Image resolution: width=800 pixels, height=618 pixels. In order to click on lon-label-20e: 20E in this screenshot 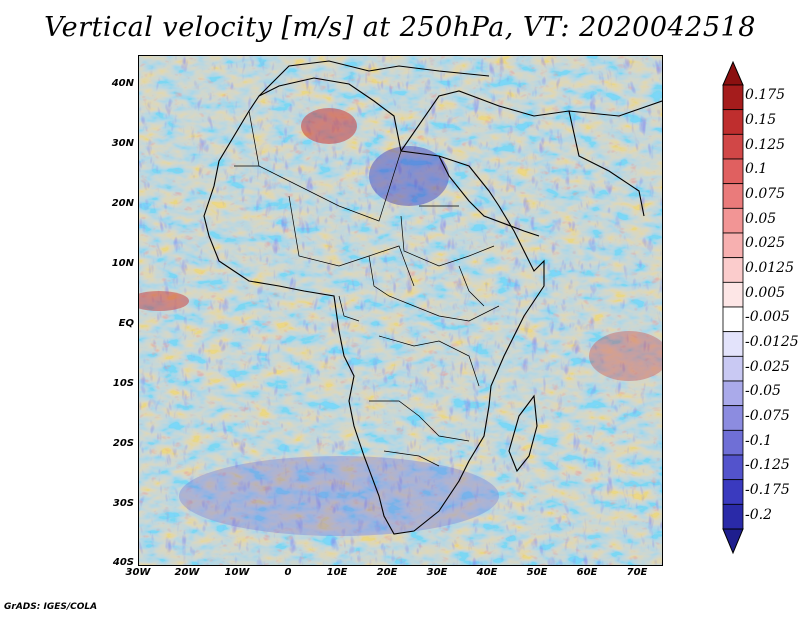, I will do `click(387, 572)`.